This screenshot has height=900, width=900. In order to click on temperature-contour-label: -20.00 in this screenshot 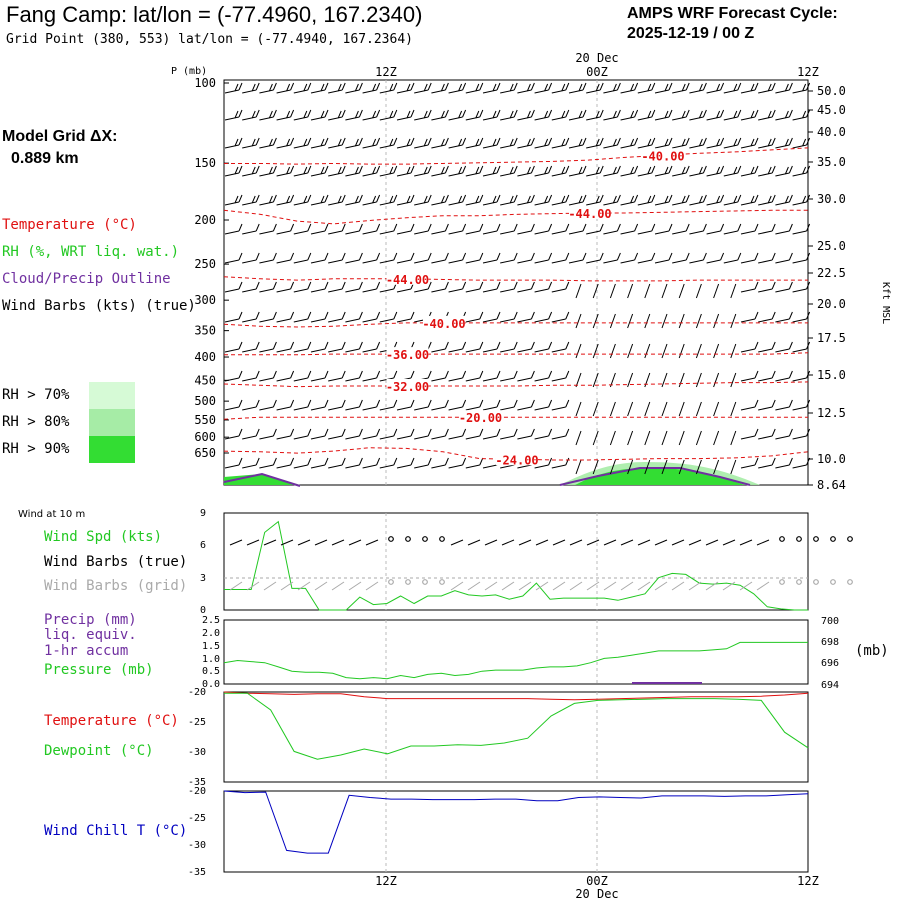, I will do `click(480, 418)`.